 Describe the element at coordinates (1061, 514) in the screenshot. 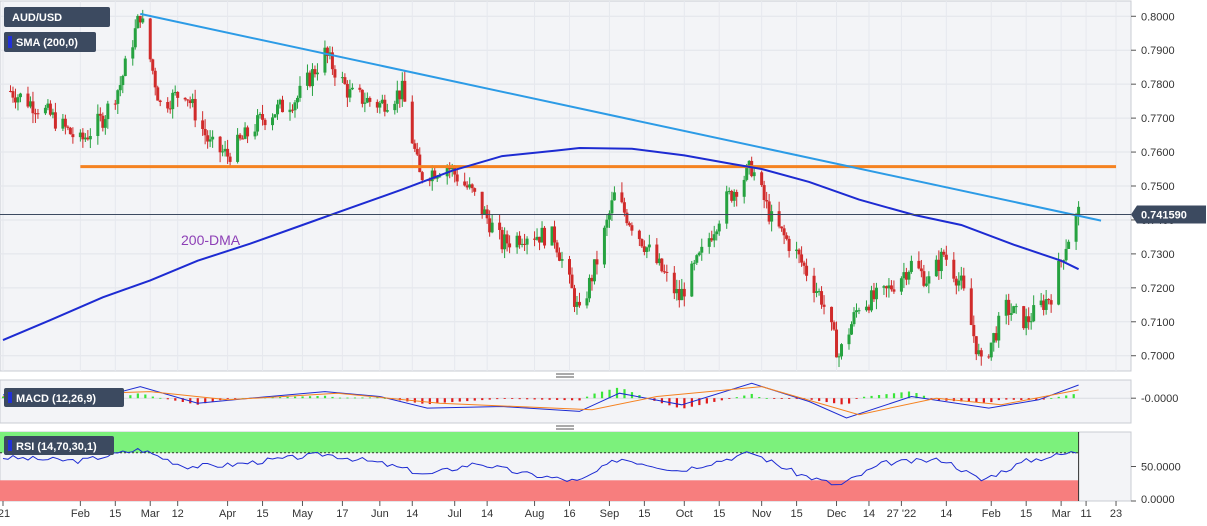

I see `x-tick-label: Mar` at that location.